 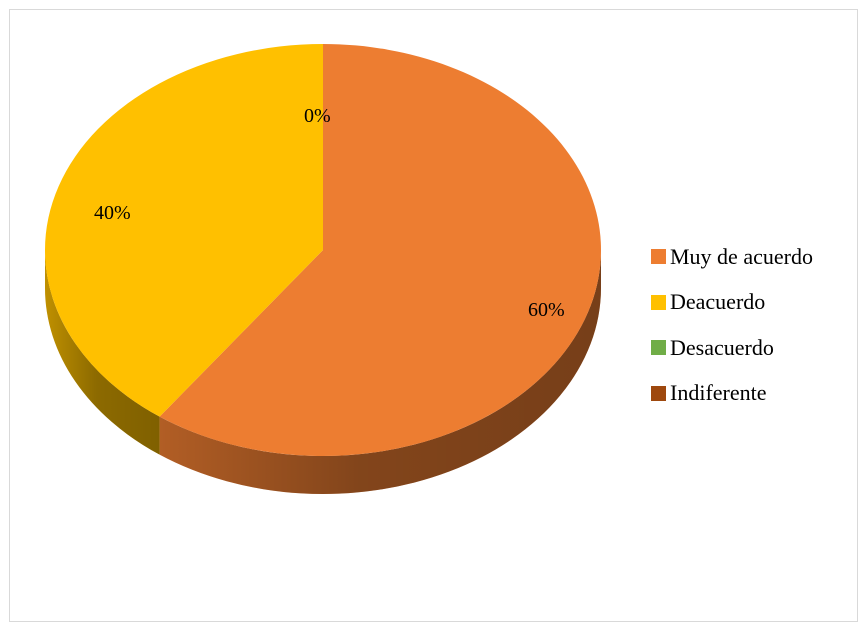 I want to click on legend-label: Muy de acuerdo, so click(x=741, y=256).